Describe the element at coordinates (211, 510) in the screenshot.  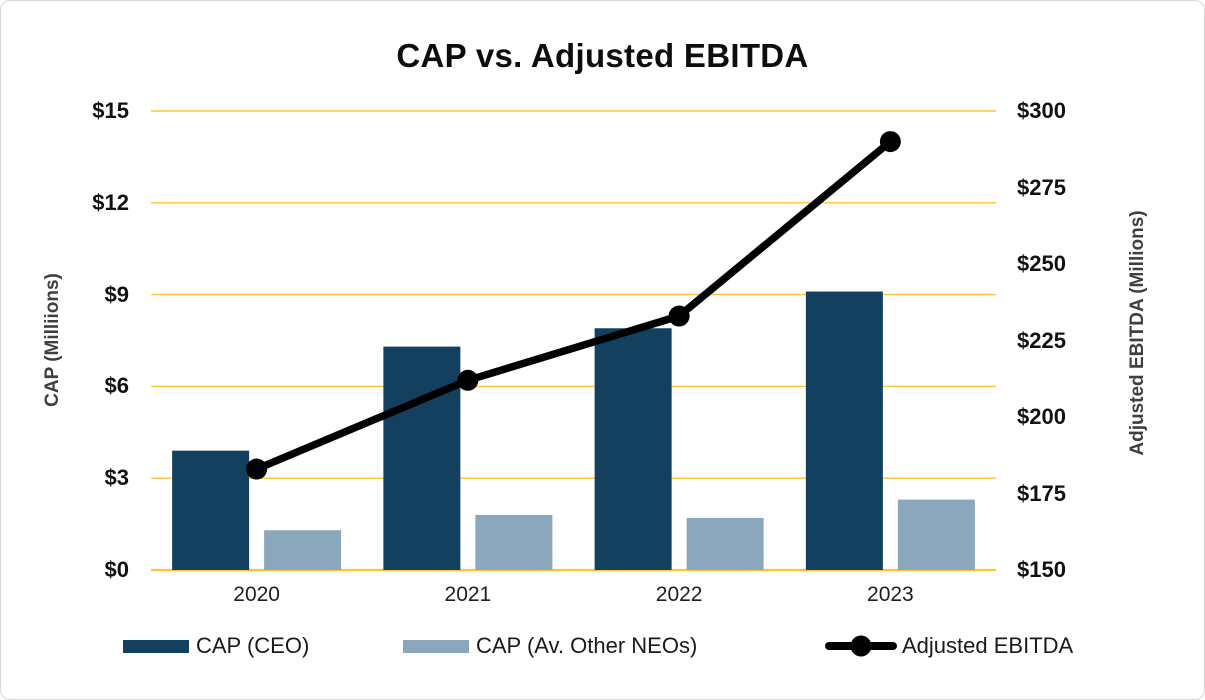
I see `bar-cap-ceo--2020` at that location.